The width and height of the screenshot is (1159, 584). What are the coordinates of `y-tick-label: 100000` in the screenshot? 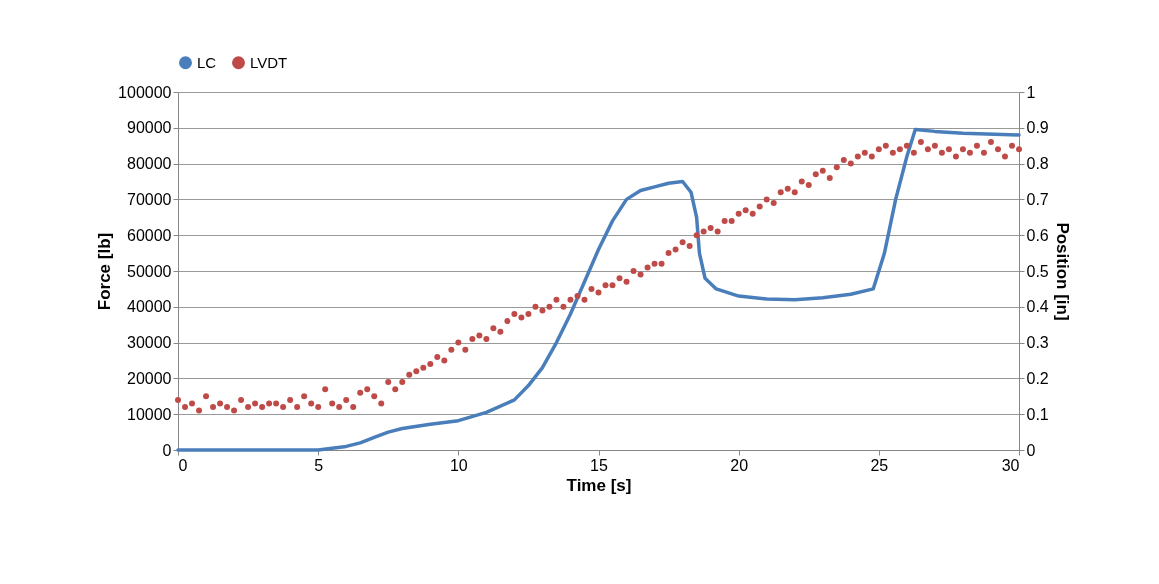 It's located at (145, 92).